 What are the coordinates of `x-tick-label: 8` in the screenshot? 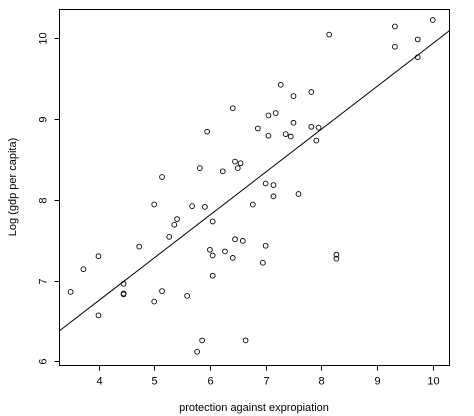 It's located at (321, 382).